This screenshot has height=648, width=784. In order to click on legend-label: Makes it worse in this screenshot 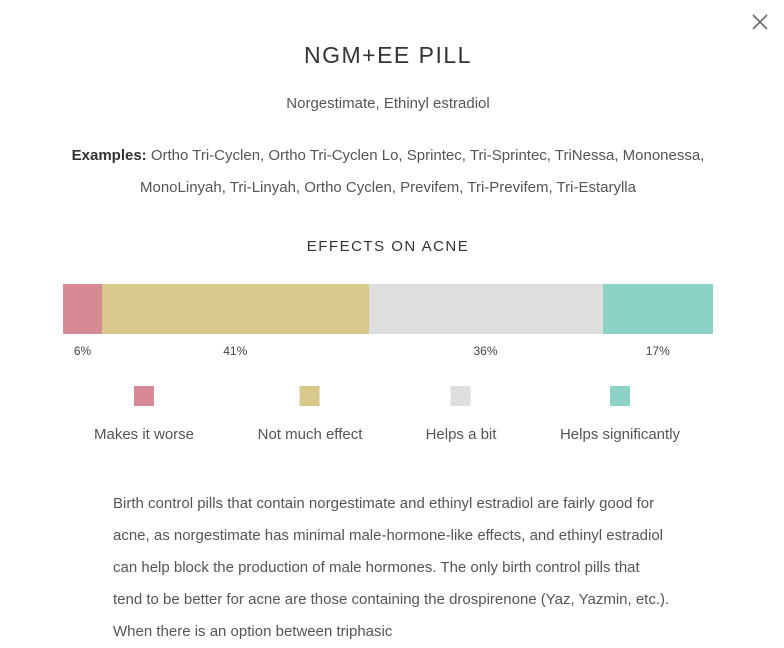, I will do `click(144, 434)`.